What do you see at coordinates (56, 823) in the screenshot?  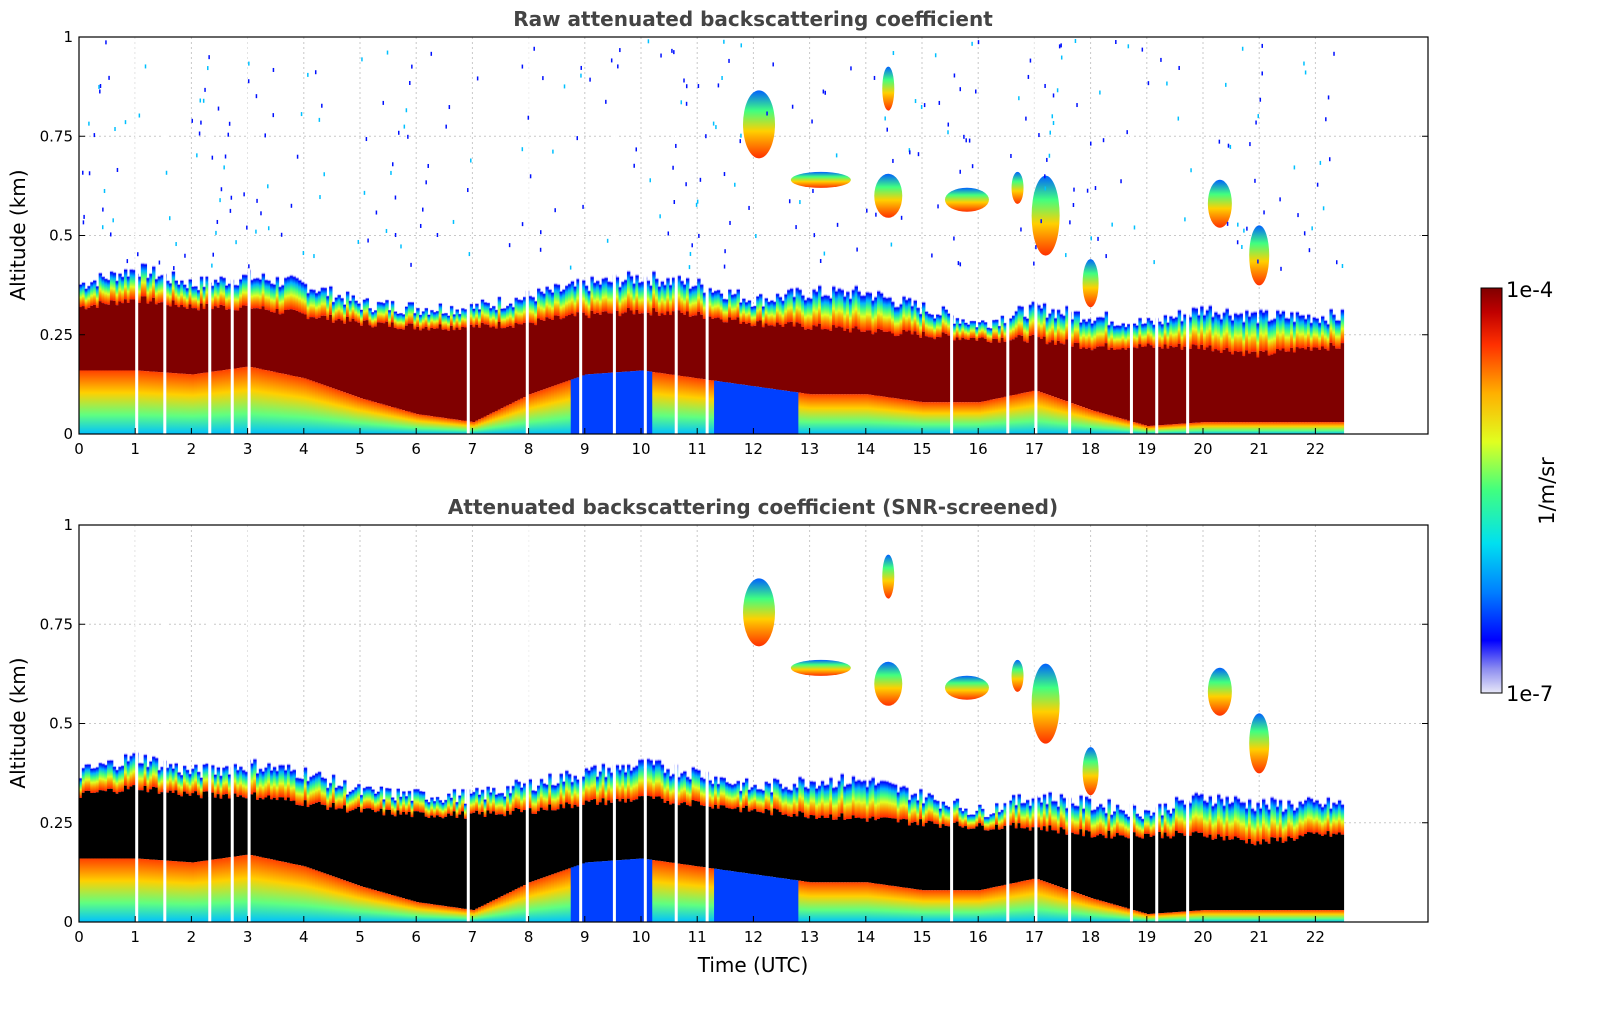 I see `y-tick-label: 0.25` at bounding box center [56, 823].